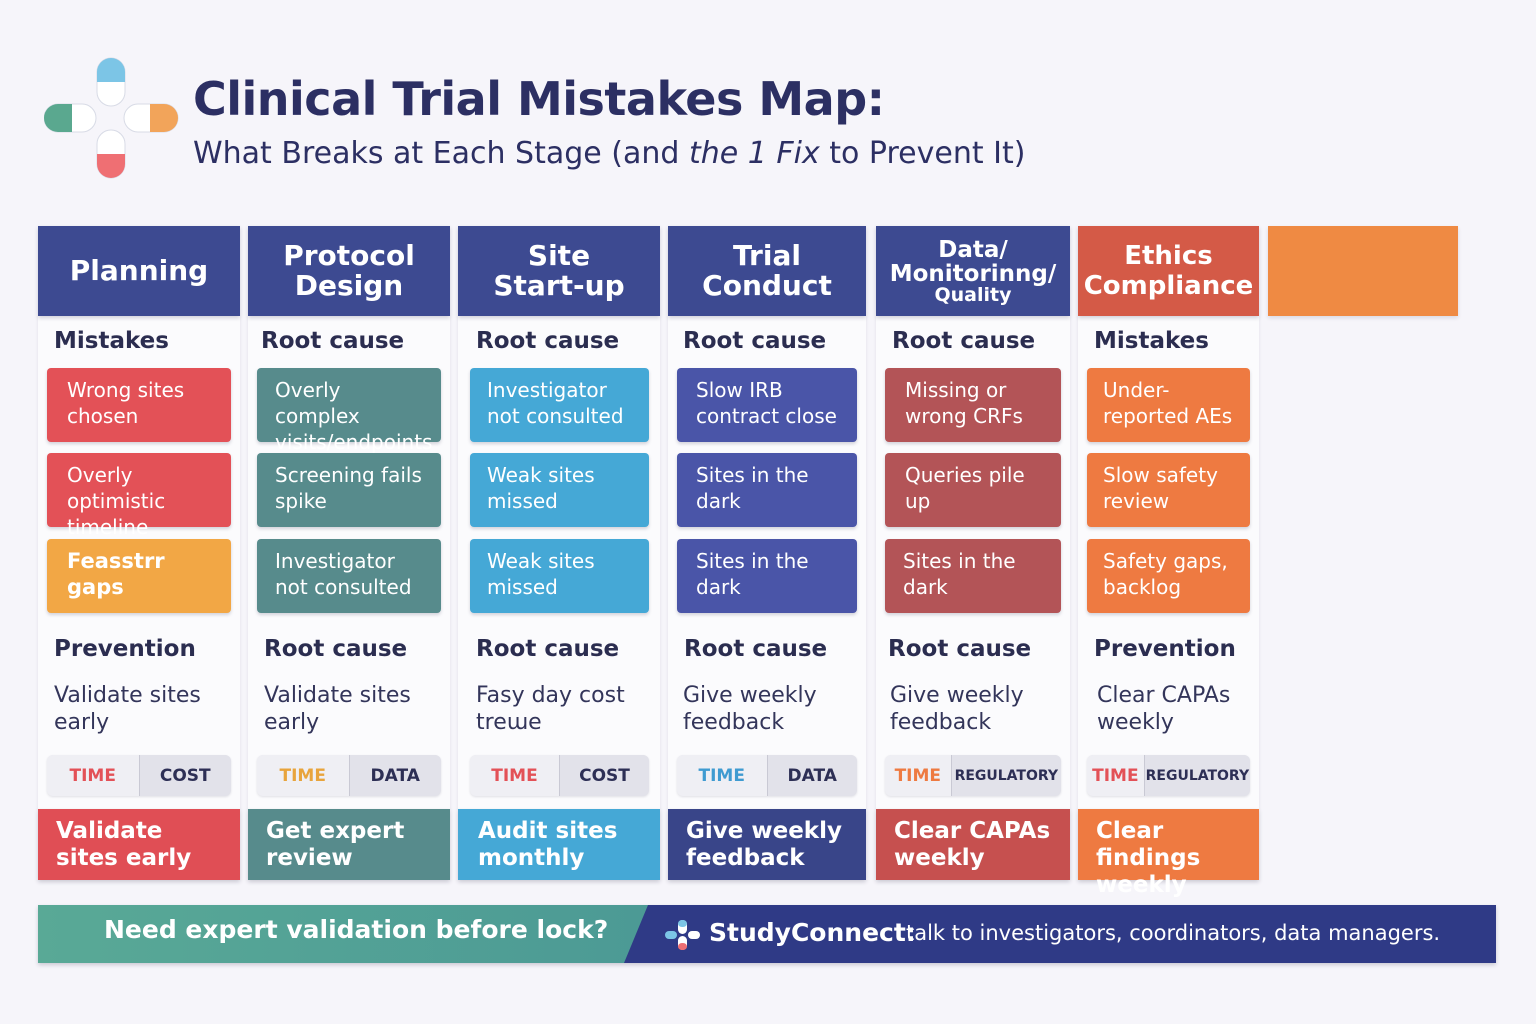  Describe the element at coordinates (767, 405) in the screenshot. I see `issue-card: Slow IRB contract close` at that location.